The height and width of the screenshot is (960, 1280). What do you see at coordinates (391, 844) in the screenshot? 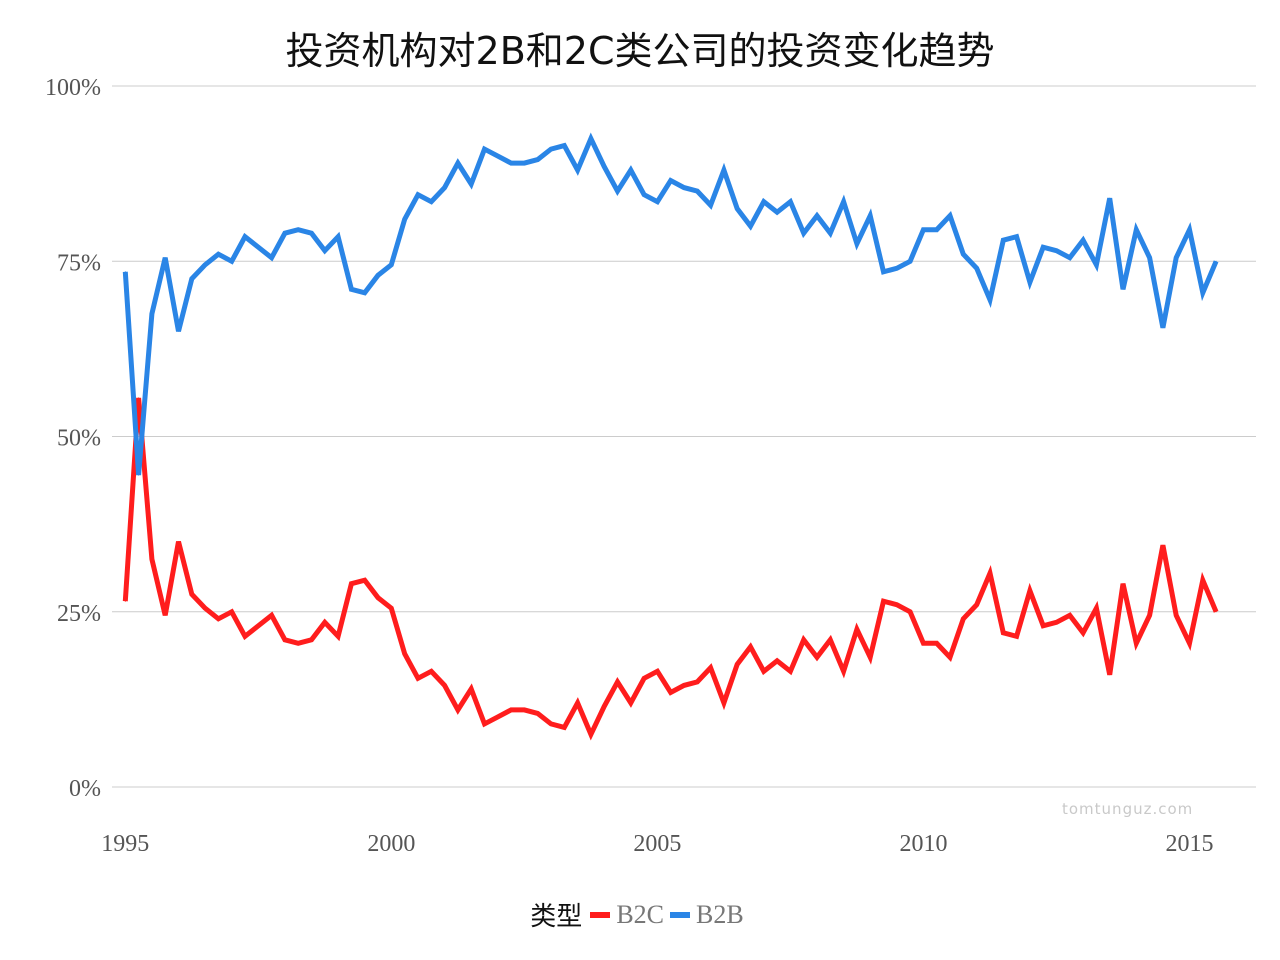
I see `x-tick-label: 2000` at bounding box center [391, 844].